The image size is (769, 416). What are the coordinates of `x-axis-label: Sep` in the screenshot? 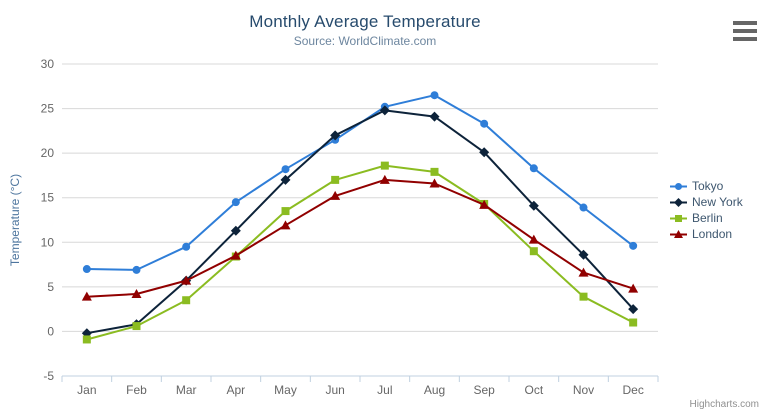 It's located at (484, 390).